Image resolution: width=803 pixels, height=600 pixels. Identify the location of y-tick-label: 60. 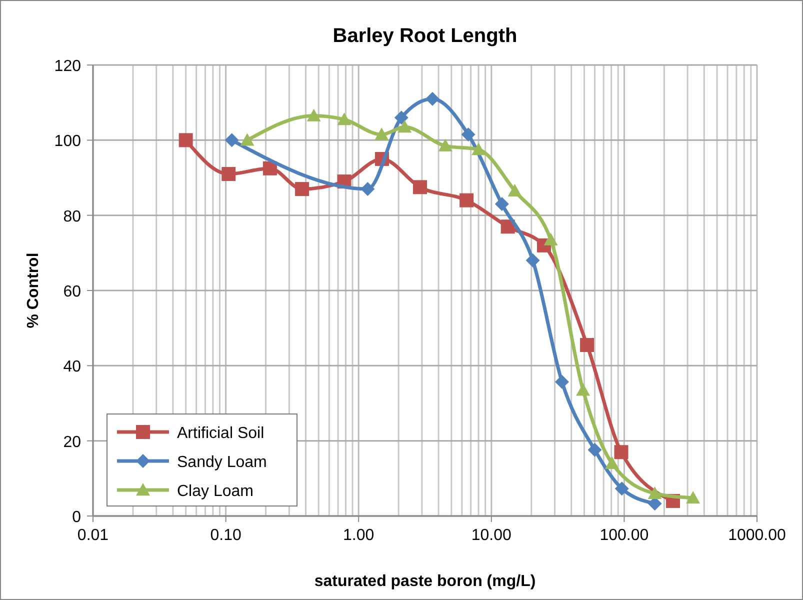
(72, 292).